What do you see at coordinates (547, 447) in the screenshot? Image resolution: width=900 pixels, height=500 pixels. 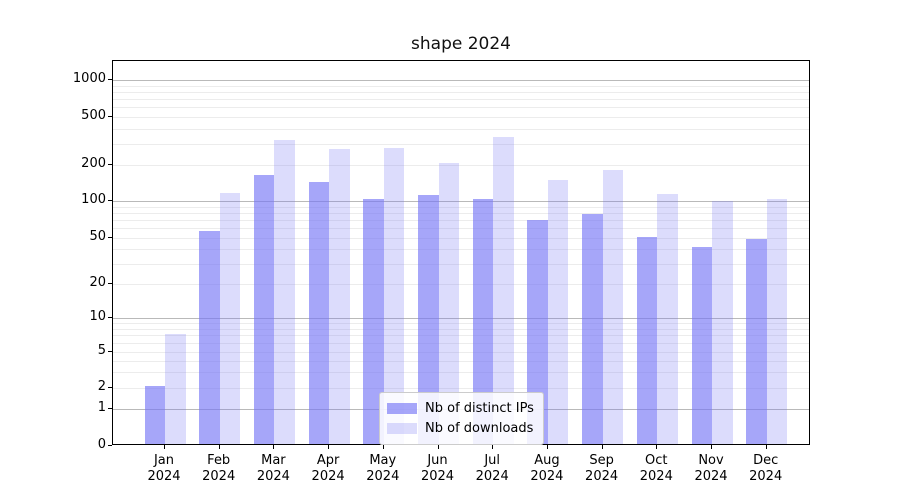 I see `x-tick-aug` at bounding box center [547, 447].